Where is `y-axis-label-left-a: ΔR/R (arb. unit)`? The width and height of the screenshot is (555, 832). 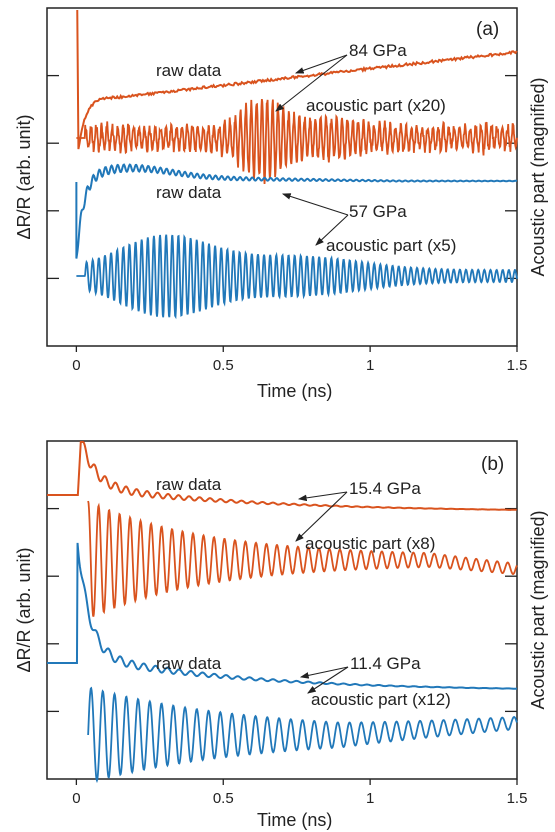
y-axis-label-left-a: ΔR/R (arb. unit) is located at coordinates (24, 176).